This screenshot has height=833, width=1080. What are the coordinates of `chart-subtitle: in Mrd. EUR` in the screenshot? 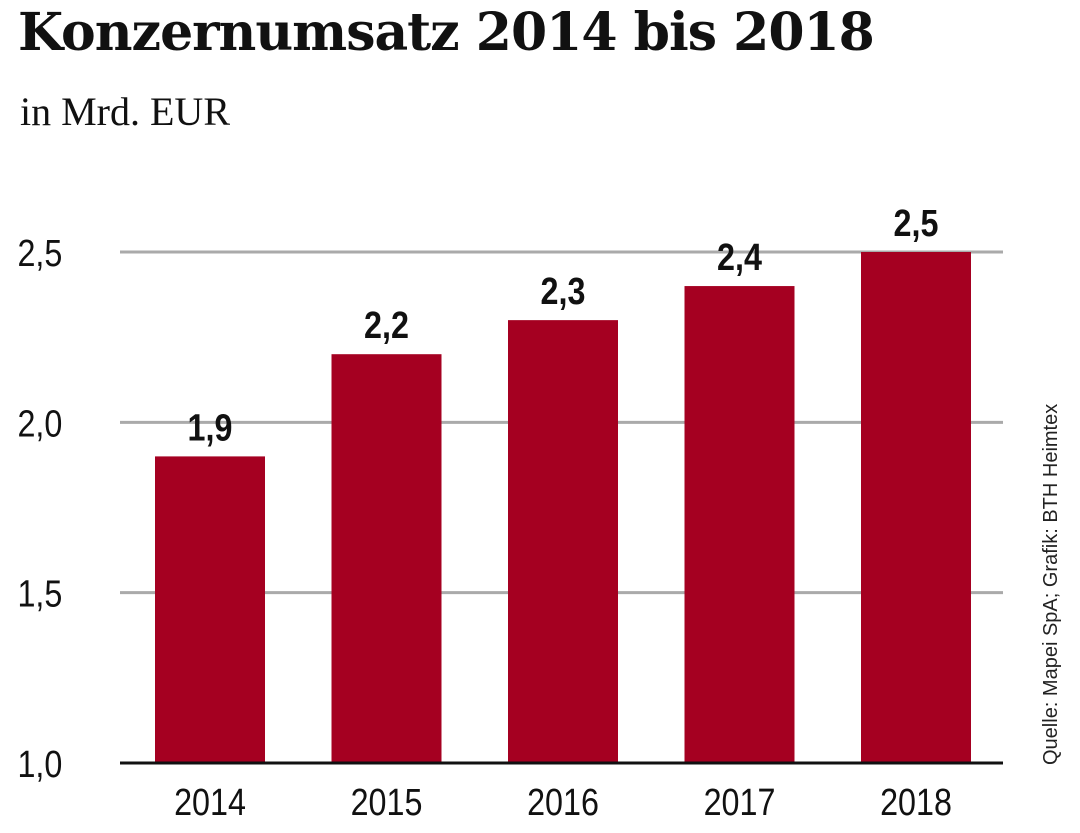 It's located at (125, 111).